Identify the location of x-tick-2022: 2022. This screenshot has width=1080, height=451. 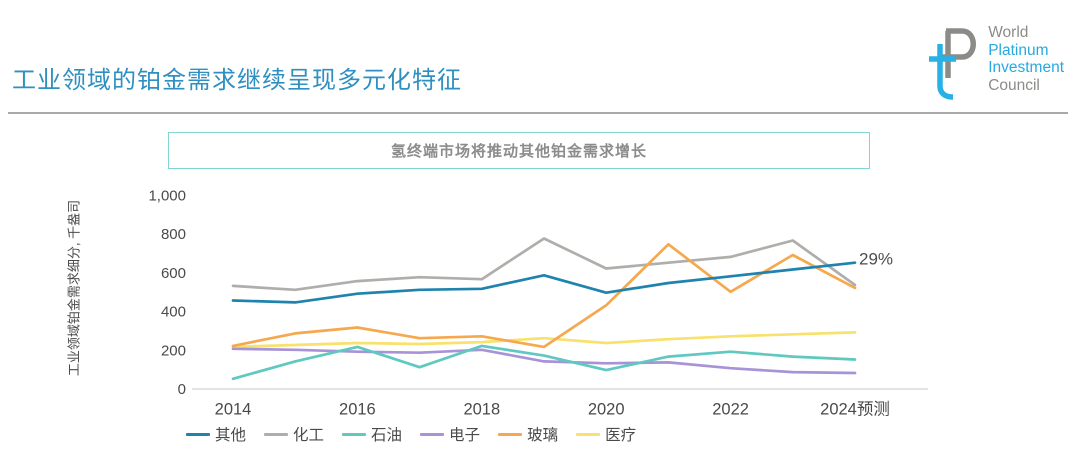
(730, 410).